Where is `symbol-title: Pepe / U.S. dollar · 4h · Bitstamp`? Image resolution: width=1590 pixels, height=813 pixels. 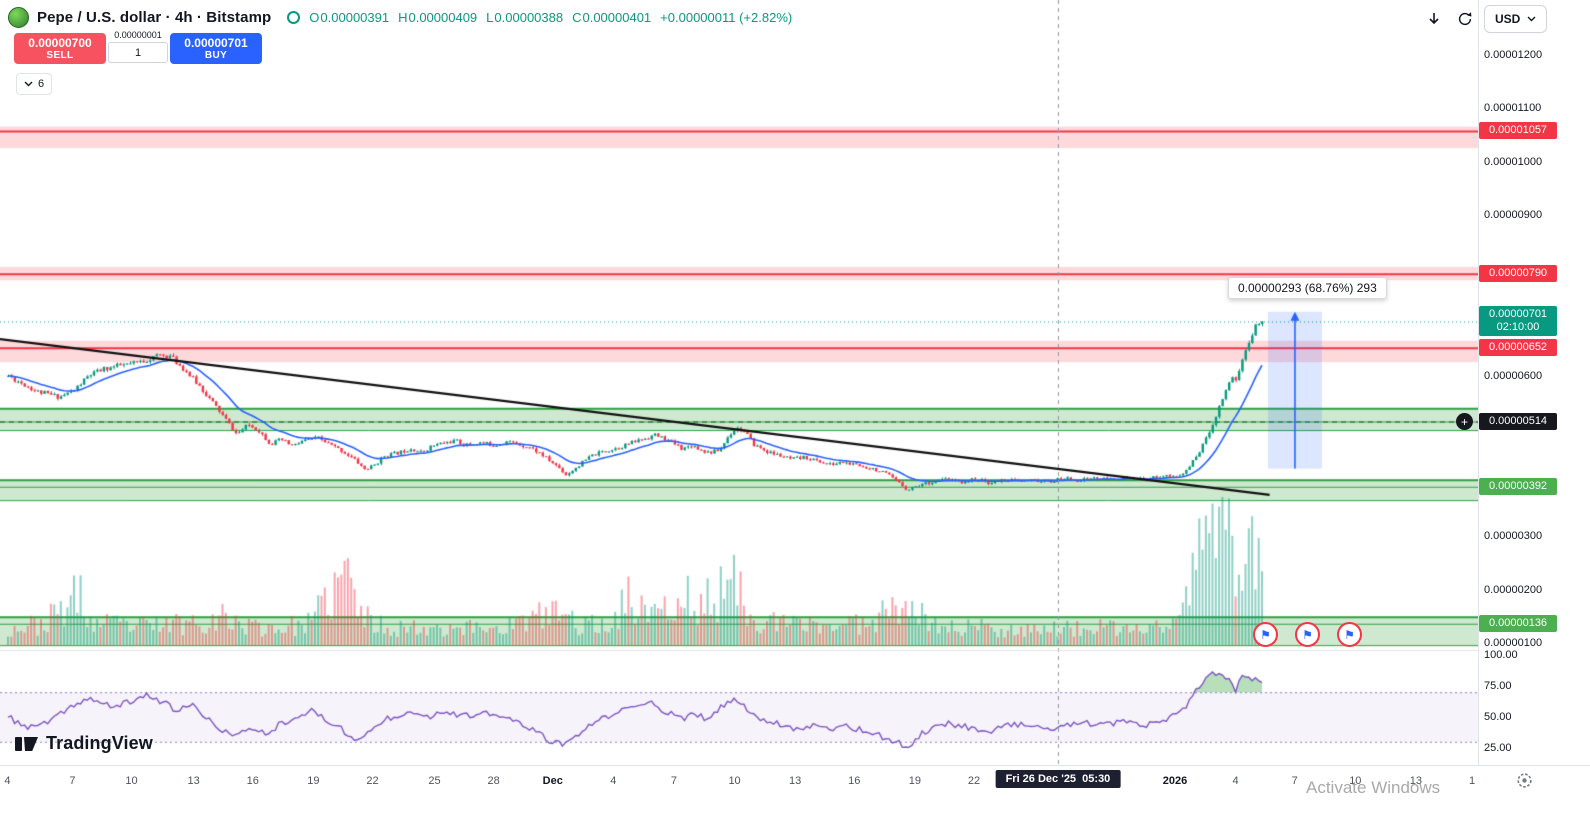 symbol-title: Pepe / U.S. dollar · 4h · Bitstamp is located at coordinates (154, 17).